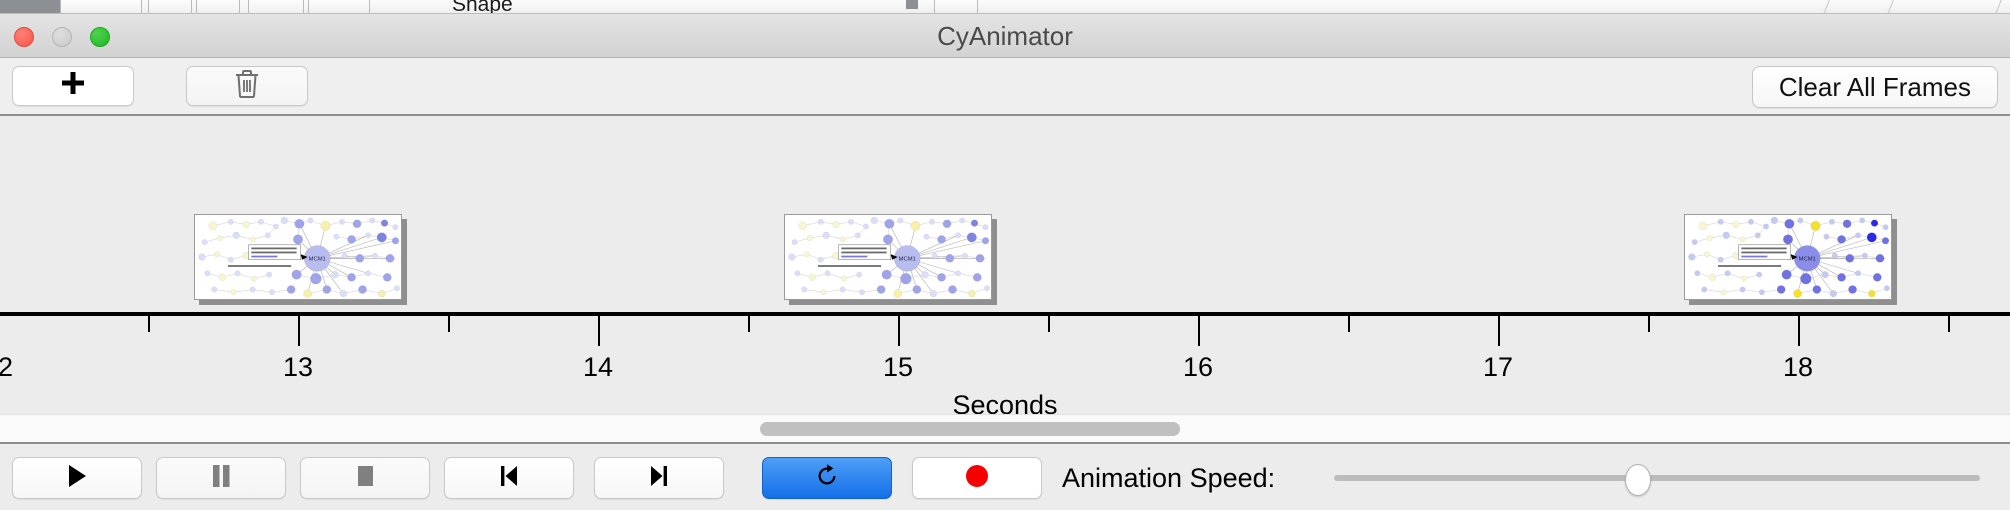  I want to click on window-titlebar: CyAnimator, so click(1005, 36).